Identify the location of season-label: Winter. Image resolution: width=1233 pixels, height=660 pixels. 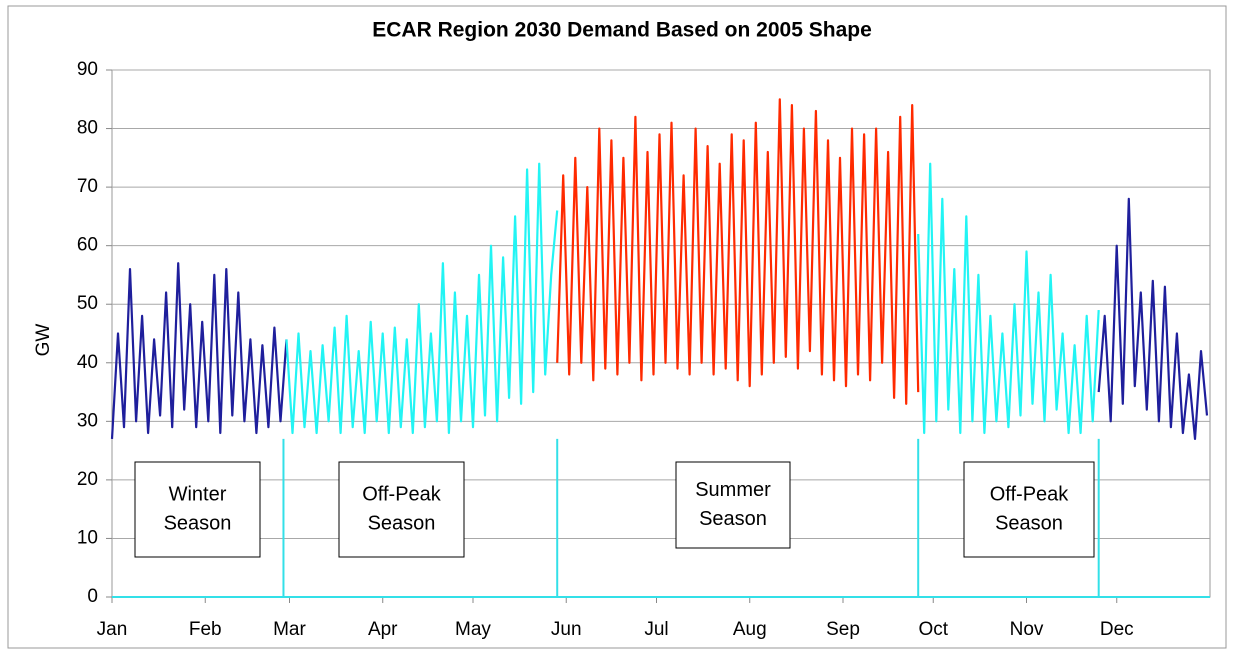
(198, 494).